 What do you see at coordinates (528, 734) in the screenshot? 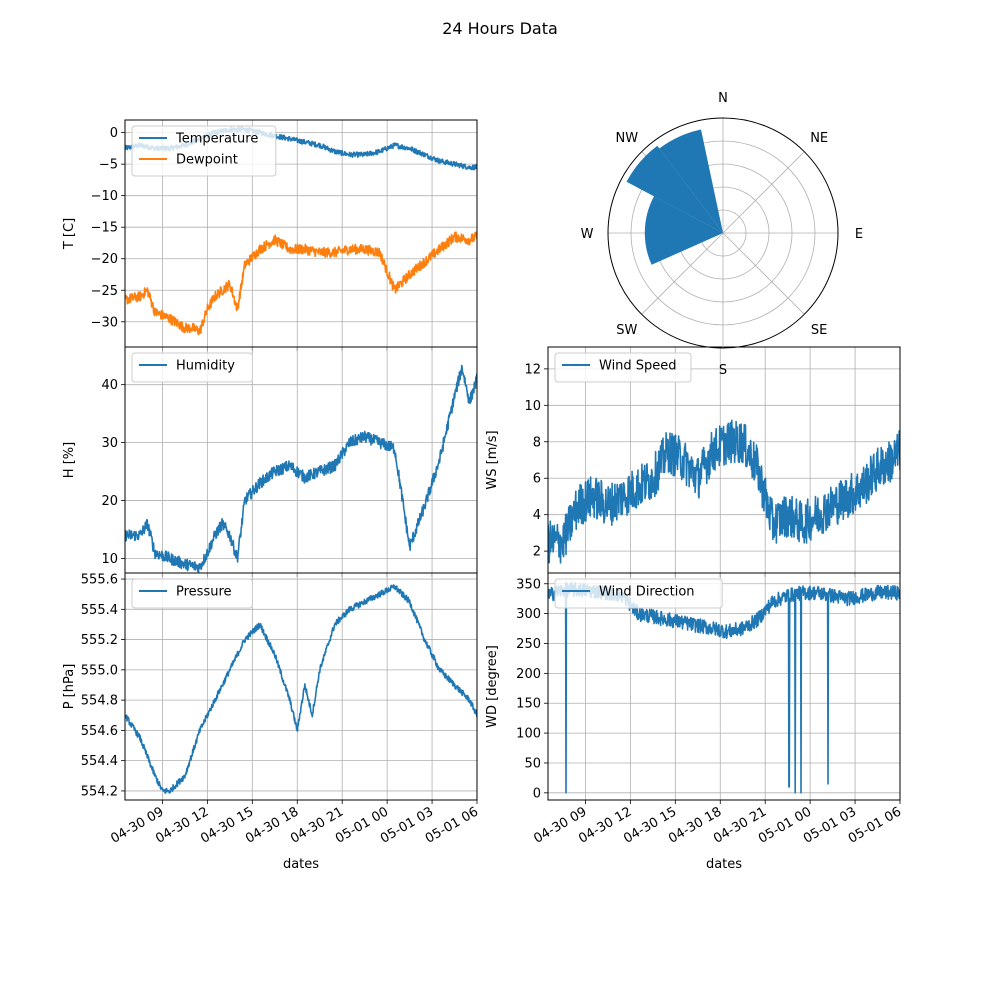
I see `y-tick-label: 100` at bounding box center [528, 734].